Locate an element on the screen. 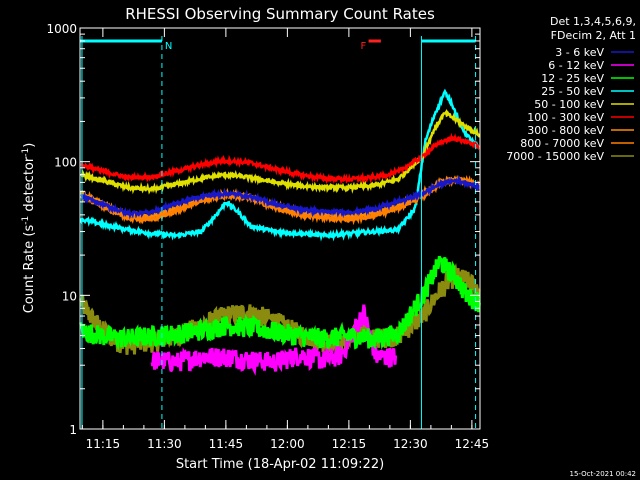  y-axis-label: Count Rate (s-1 detector-1) is located at coordinates (29, 228).